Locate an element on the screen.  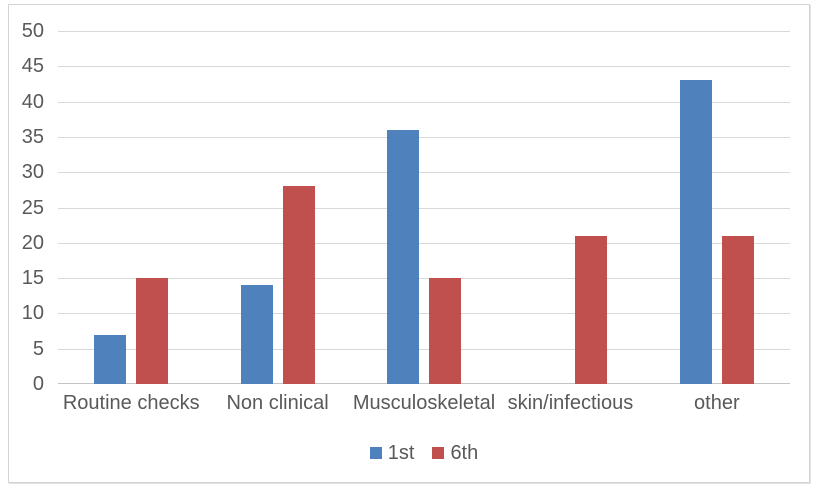
y-axis-tick-label: 45 is located at coordinates (32, 66).